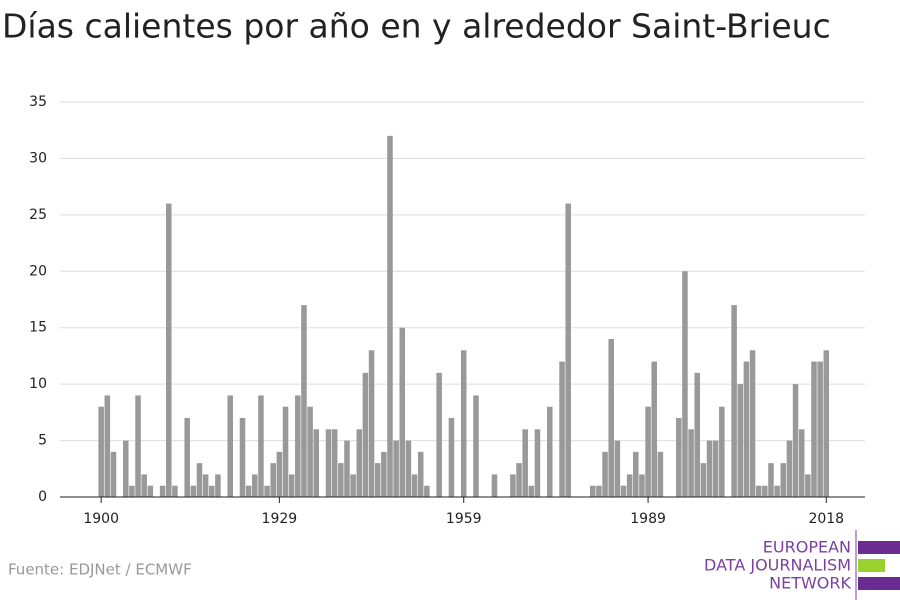 The width and height of the screenshot is (900, 600). What do you see at coordinates (38, 271) in the screenshot?
I see `y-tick-label: 20` at bounding box center [38, 271].